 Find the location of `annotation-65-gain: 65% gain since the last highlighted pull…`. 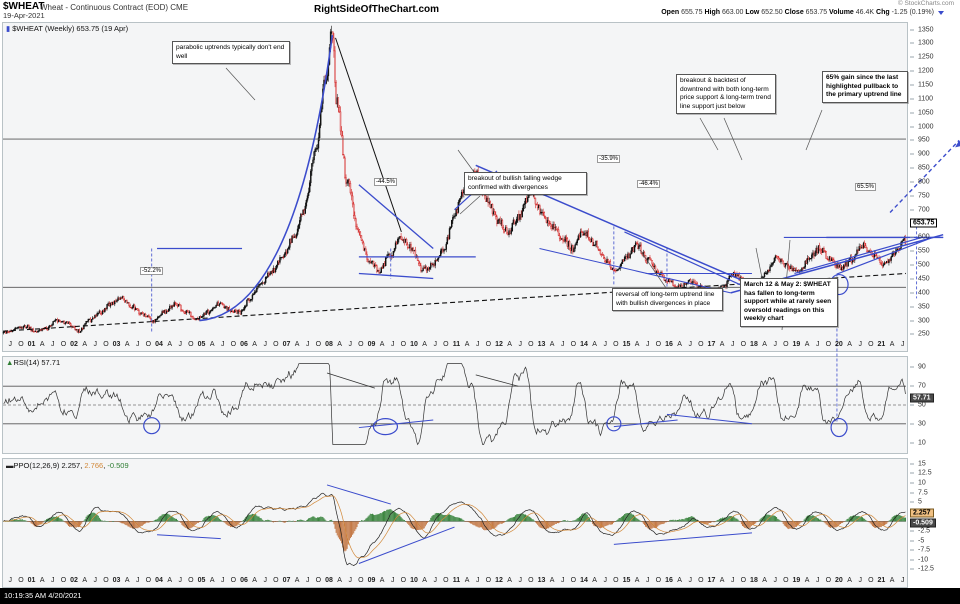

annotation-65-gain: 65% gain since the last highlighted pull… is located at coordinates (865, 87).